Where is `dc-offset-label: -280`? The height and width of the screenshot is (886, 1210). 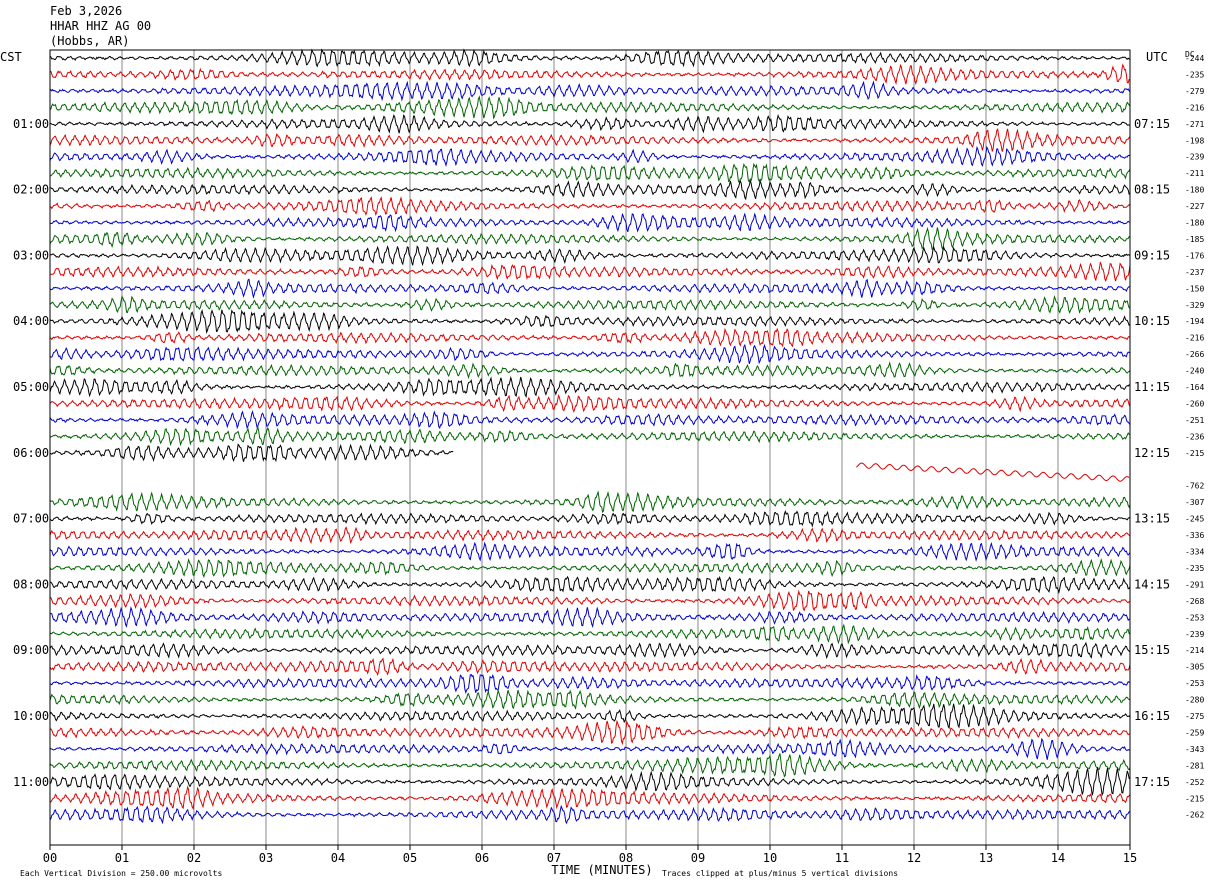 dc-offset-label: -280 is located at coordinates (1194, 700).